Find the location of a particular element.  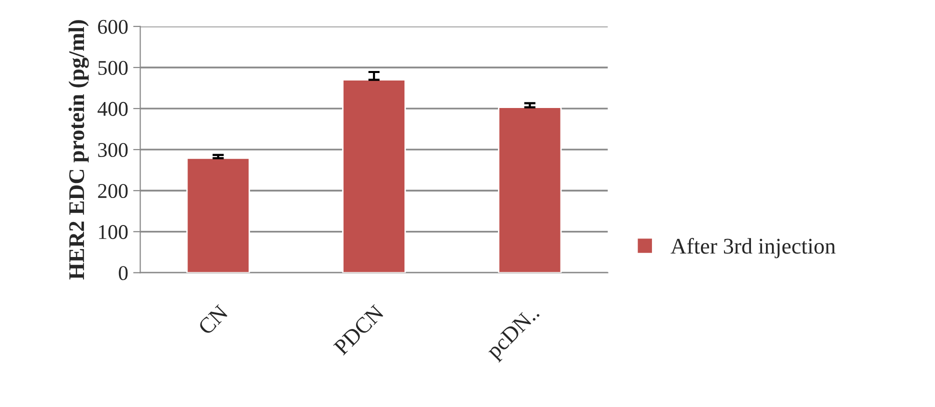

y-tick-label: 400 is located at coordinates (113, 109).